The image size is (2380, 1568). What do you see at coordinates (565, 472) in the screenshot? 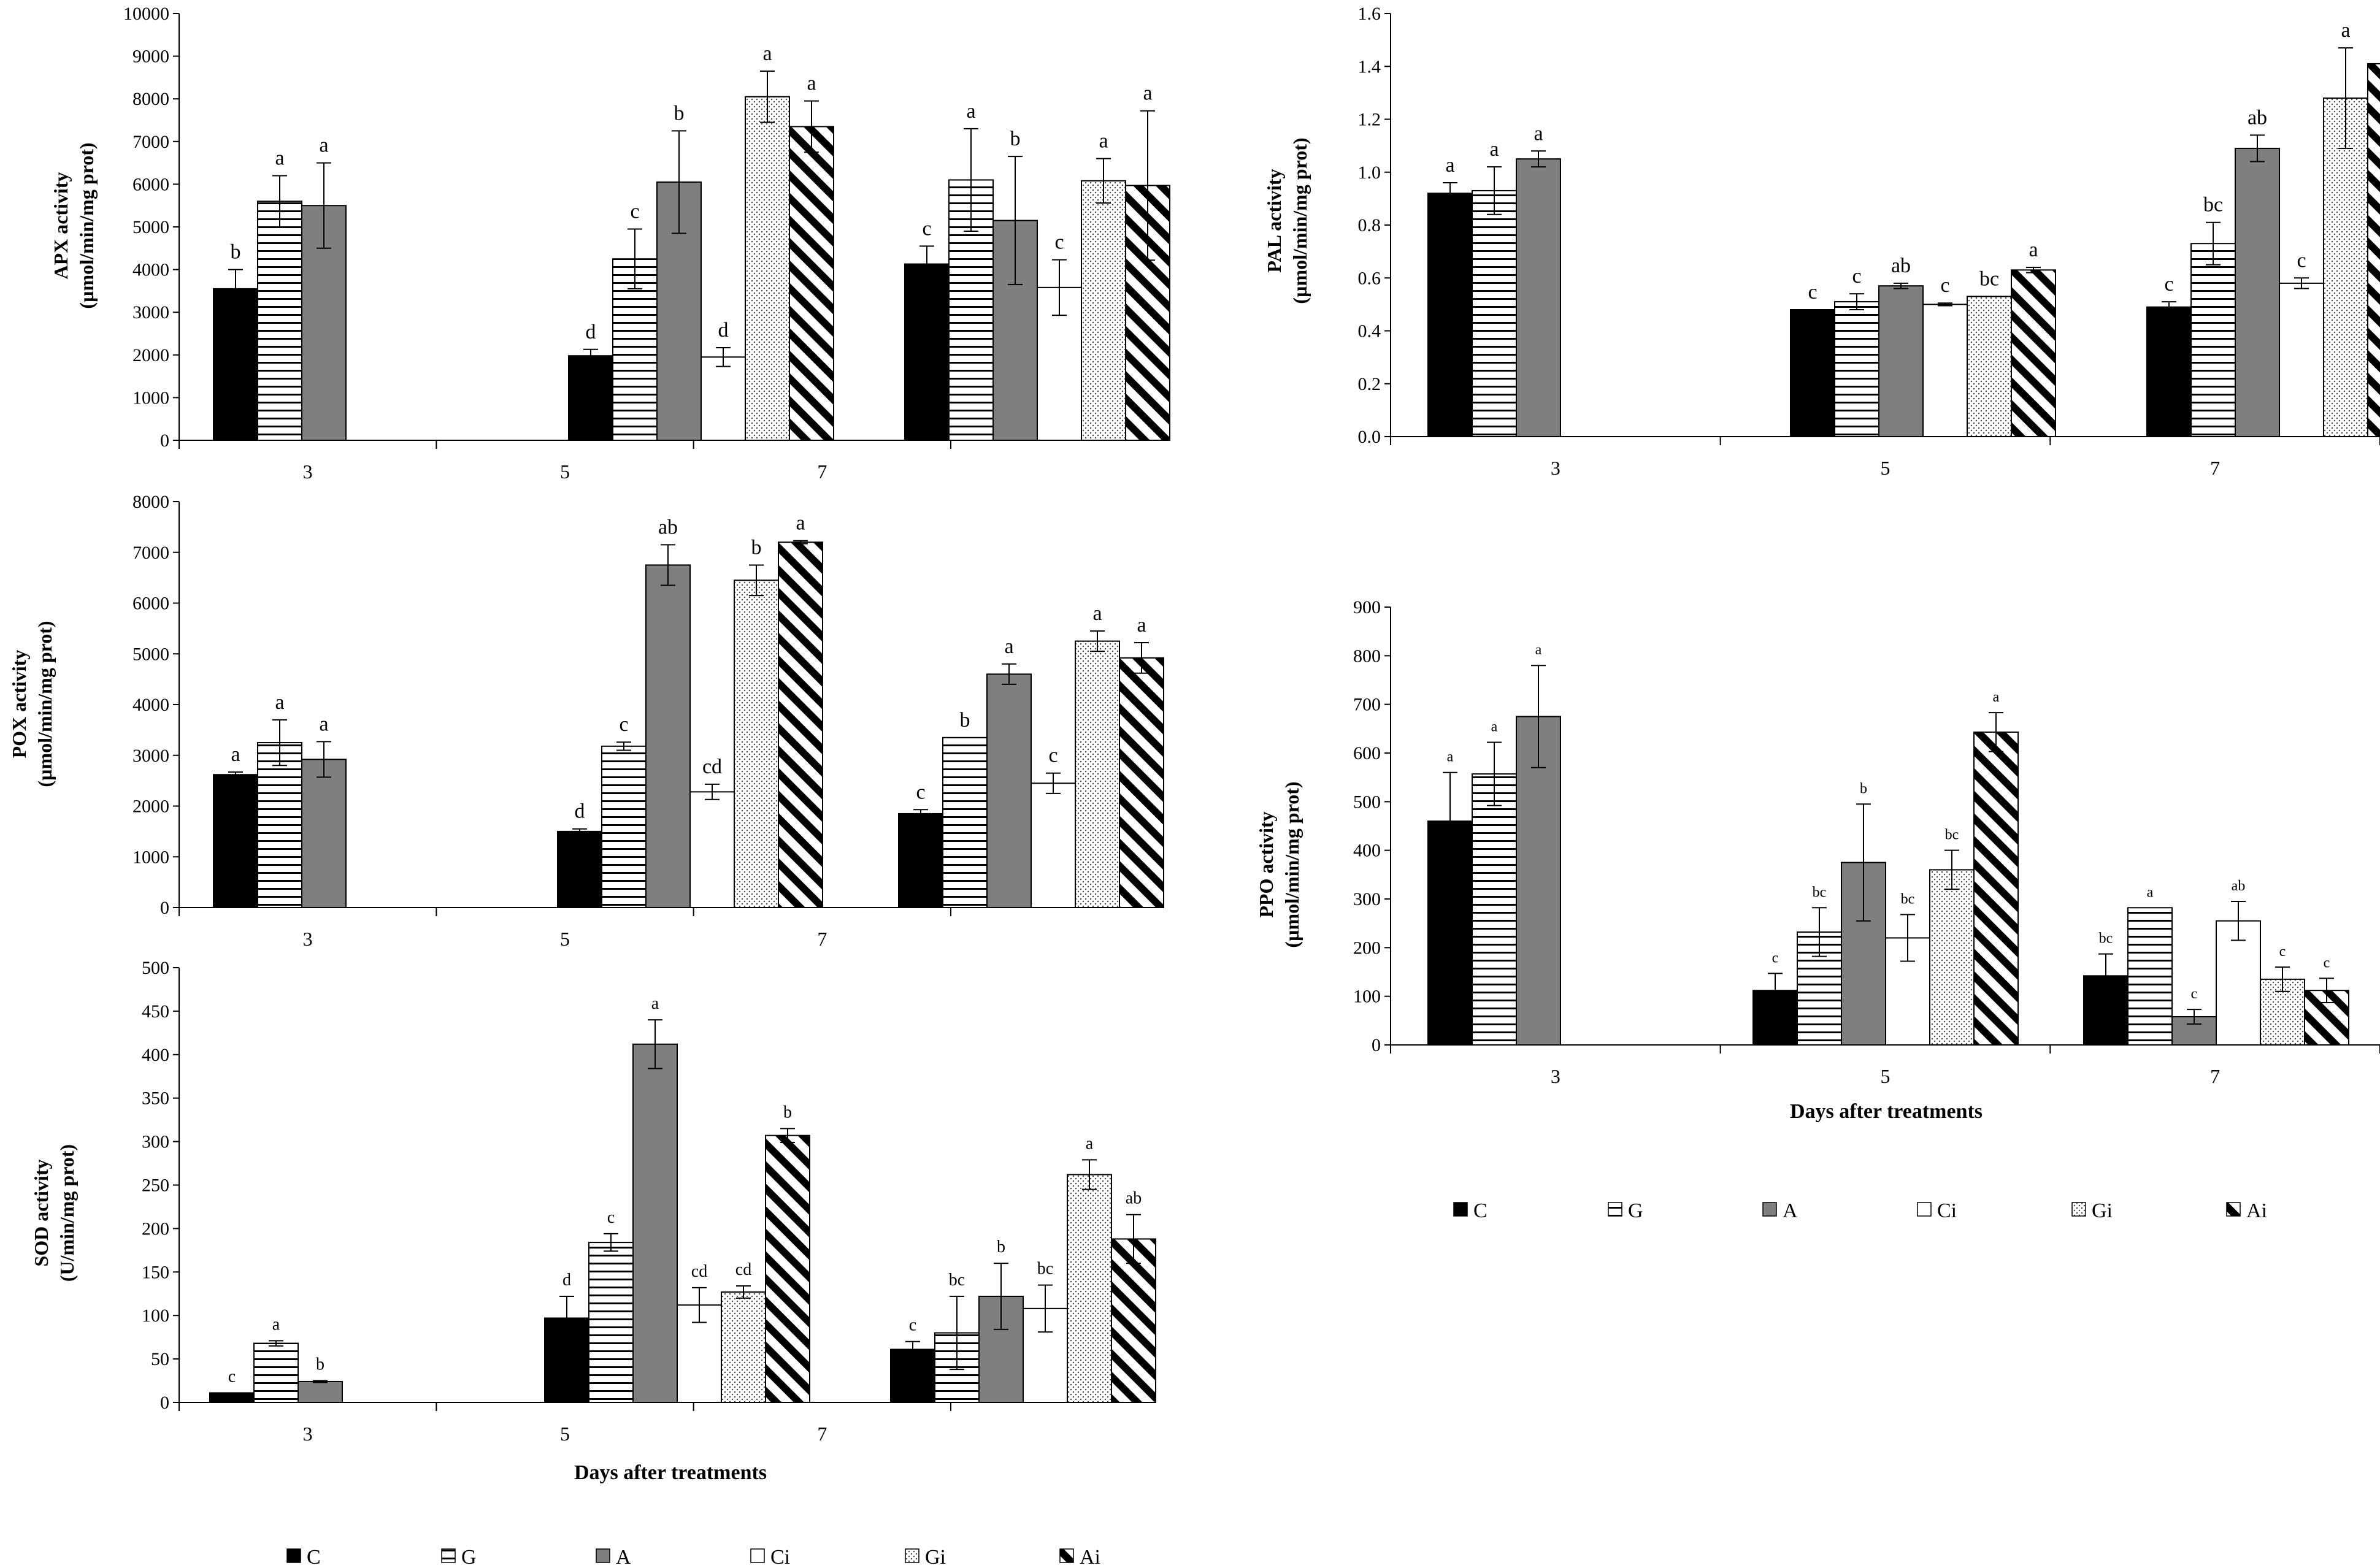
I see `apx-category-label: 5` at bounding box center [565, 472].